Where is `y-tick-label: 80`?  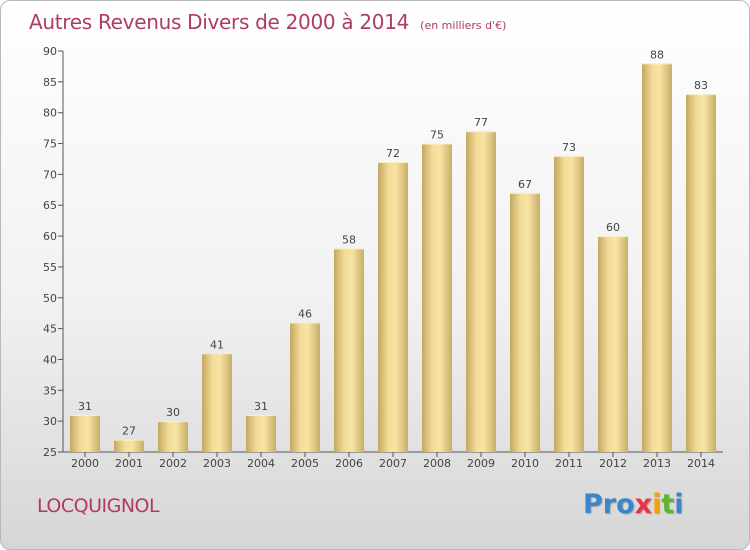
y-tick-label: 80 is located at coordinates (50, 113).